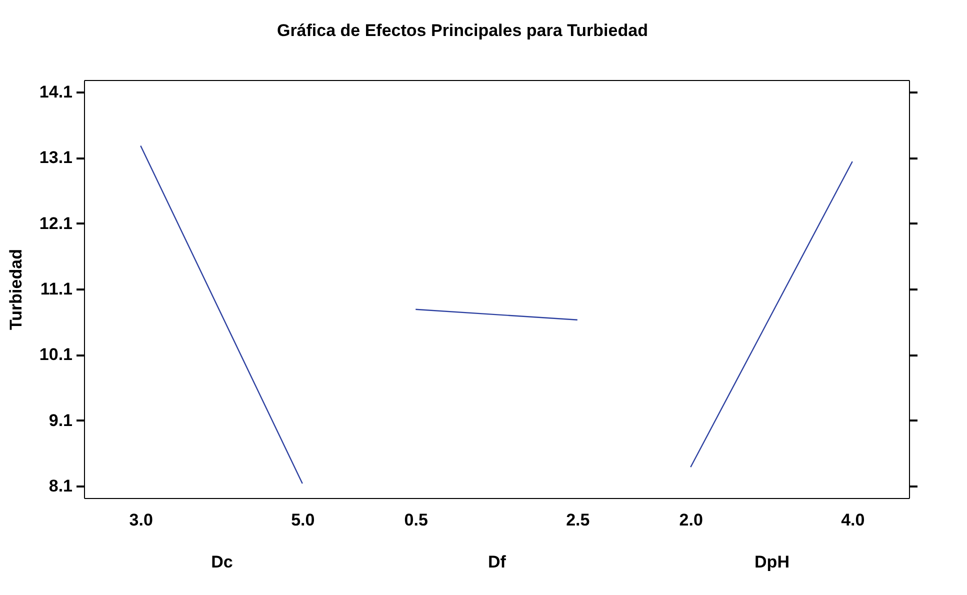 The width and height of the screenshot is (967, 595). Describe the element at coordinates (55, 92) in the screenshot. I see `y-tick-label: 14.1` at that location.